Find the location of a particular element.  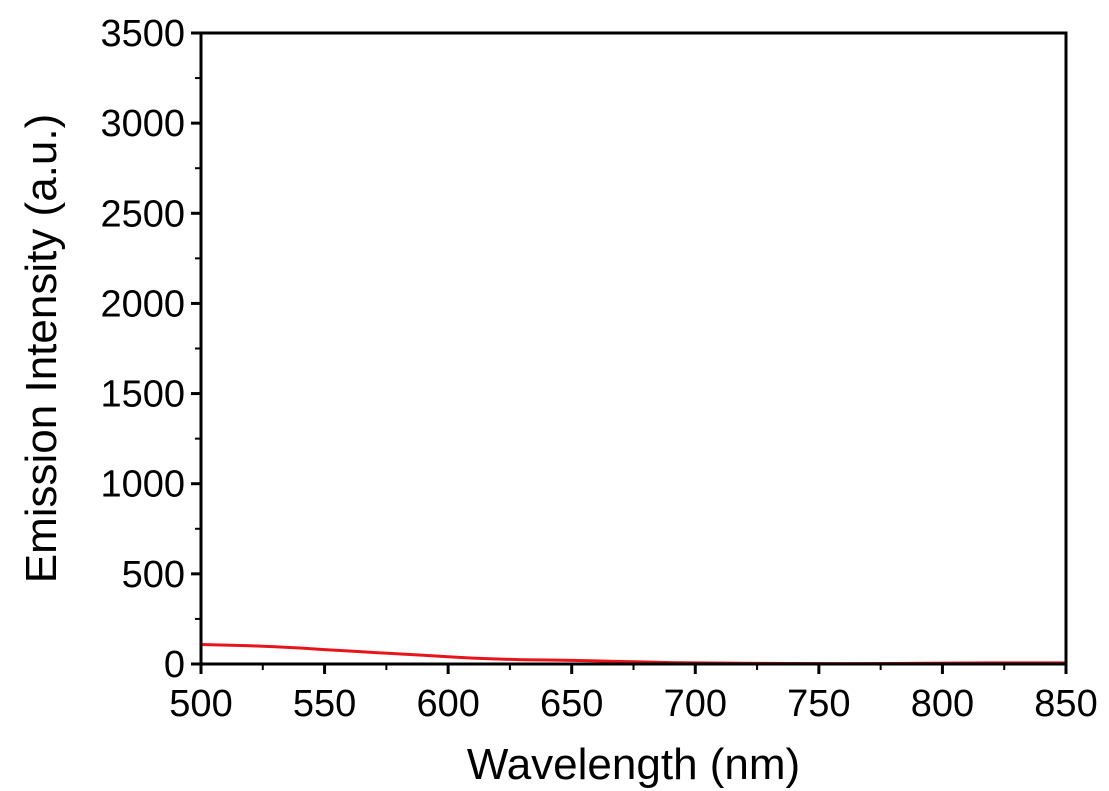

x-tick-label: 550 is located at coordinates (324, 704).